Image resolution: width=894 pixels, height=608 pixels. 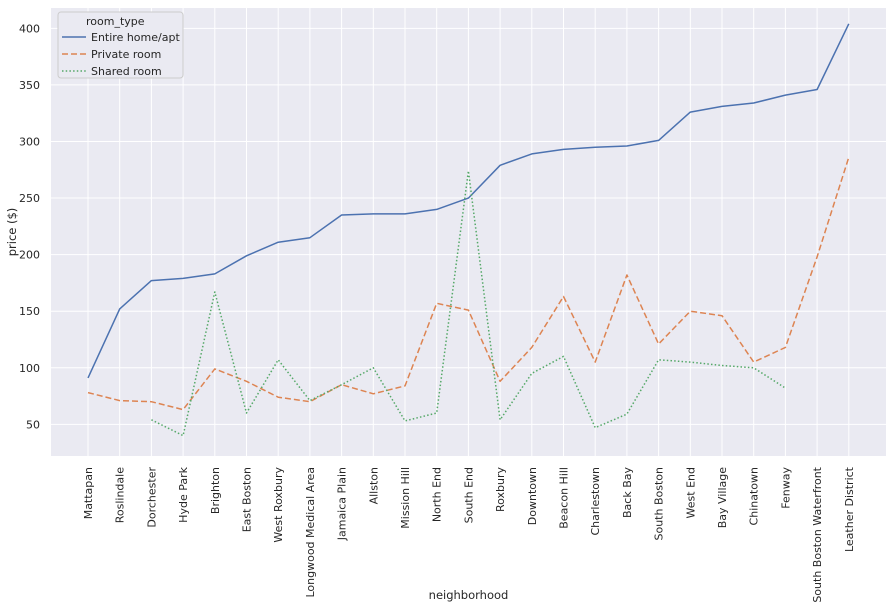 What do you see at coordinates (754, 496) in the screenshot?
I see `x-tick-label: Chinatown` at bounding box center [754, 496].